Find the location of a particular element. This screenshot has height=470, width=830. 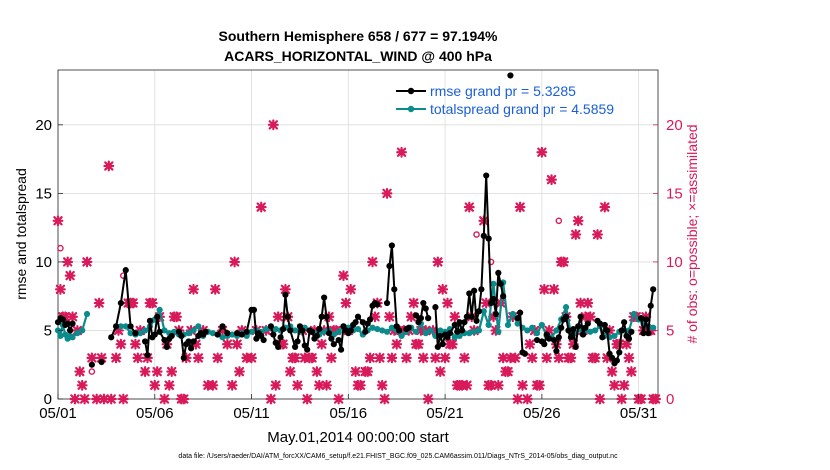

legend-rmse-marker is located at coordinates (411, 91).